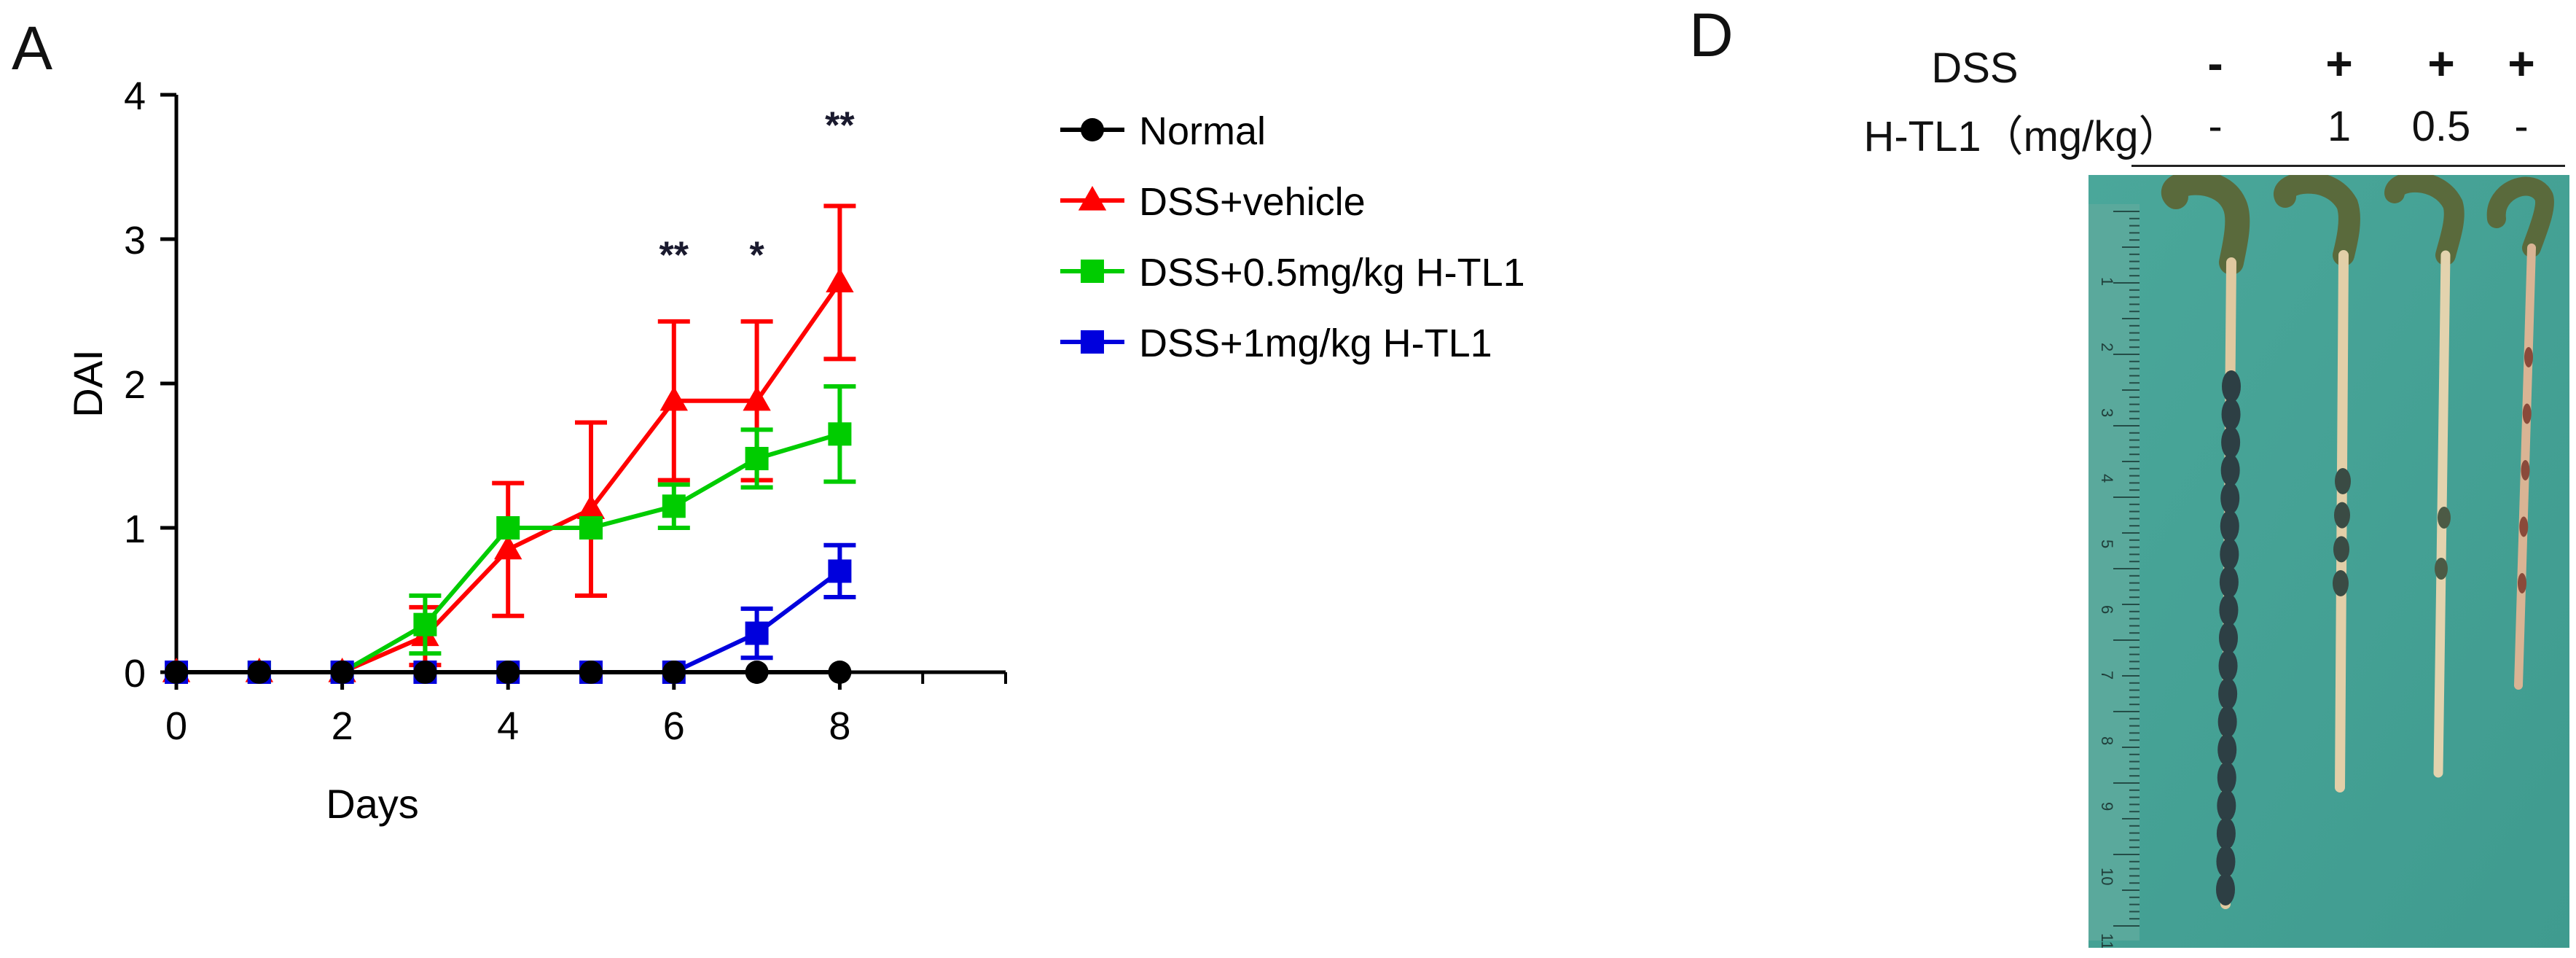 The width and height of the screenshot is (2576, 958). I want to click on header-rule, so click(2348, 166).